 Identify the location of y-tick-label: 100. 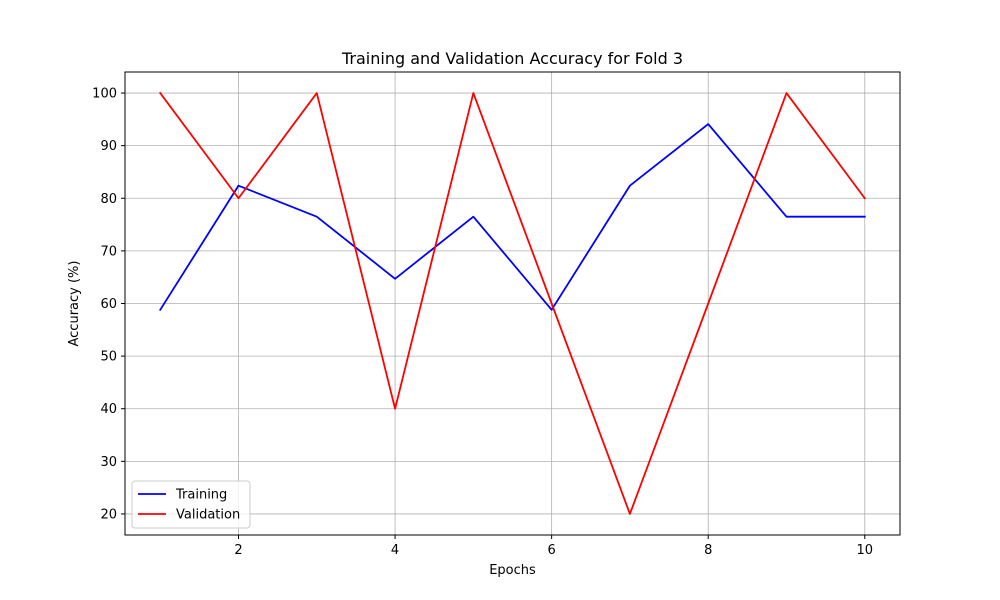
(104, 94).